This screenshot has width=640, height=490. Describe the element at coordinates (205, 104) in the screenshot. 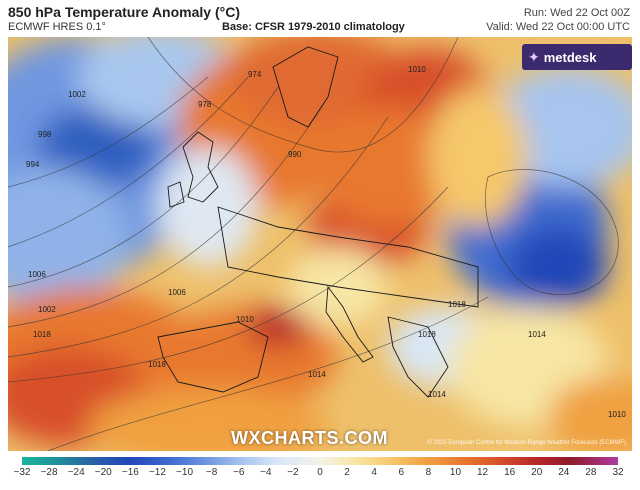

I see `isobar-label: 978` at that location.